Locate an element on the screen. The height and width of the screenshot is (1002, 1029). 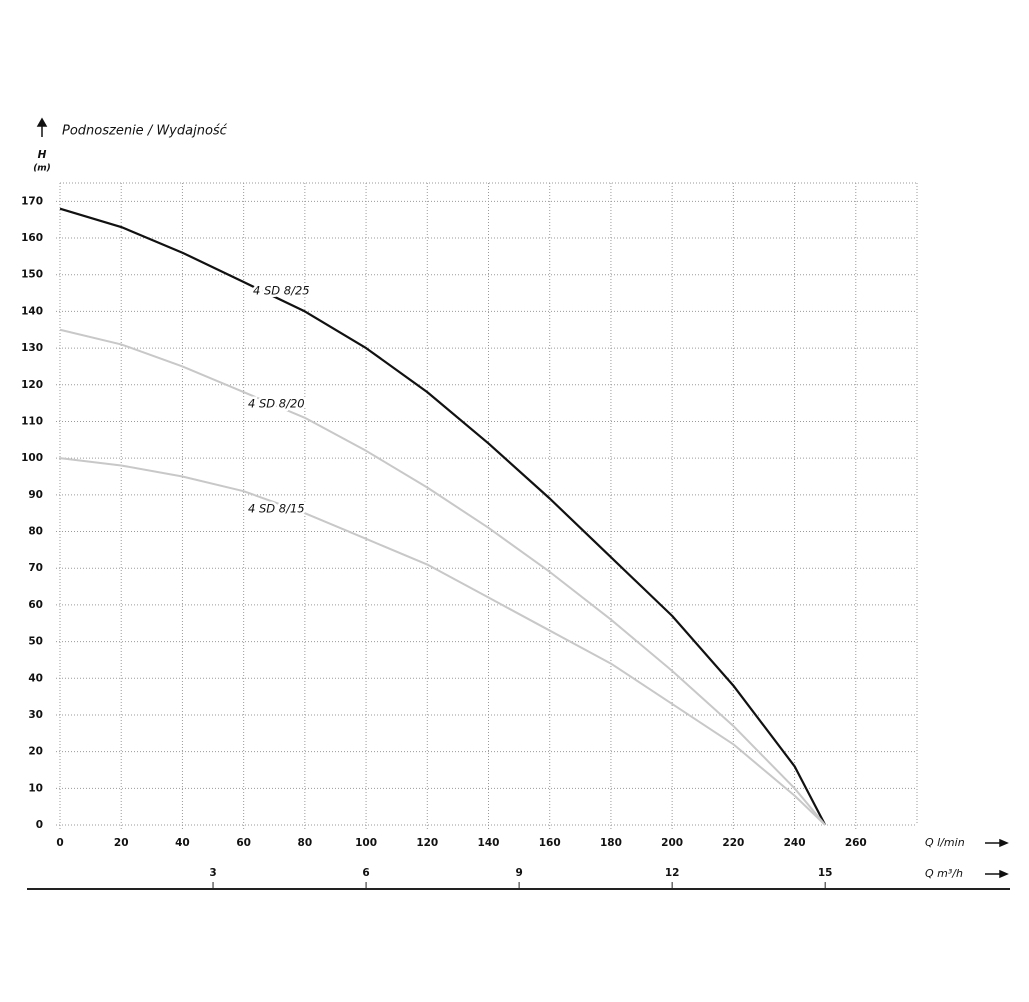
y-tick-label: 40 is located at coordinates (35, 678).